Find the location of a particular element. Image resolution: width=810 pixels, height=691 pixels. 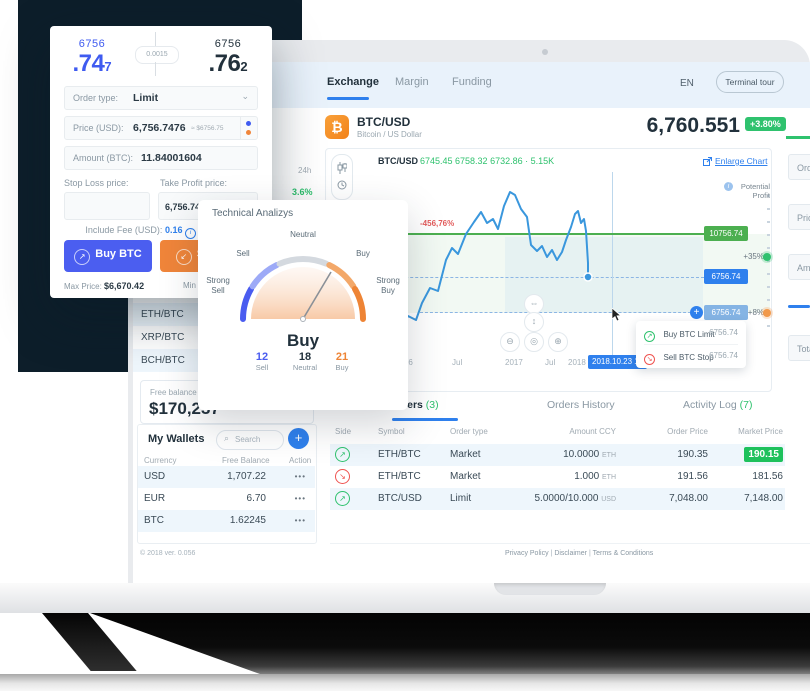

price-value: 6,756.7476 is located at coordinates (159, 128).